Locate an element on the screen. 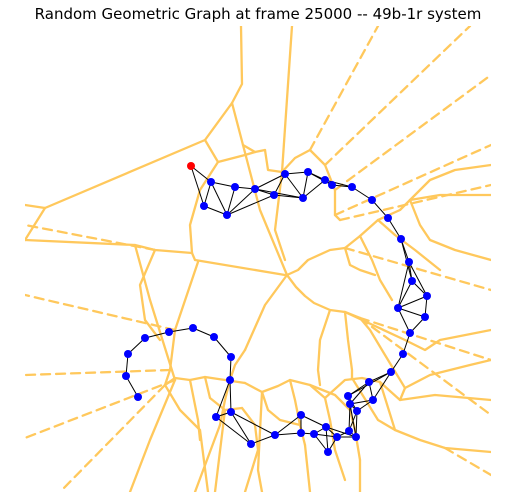 This screenshot has width=516, height=502. red-node is located at coordinates (191, 166).